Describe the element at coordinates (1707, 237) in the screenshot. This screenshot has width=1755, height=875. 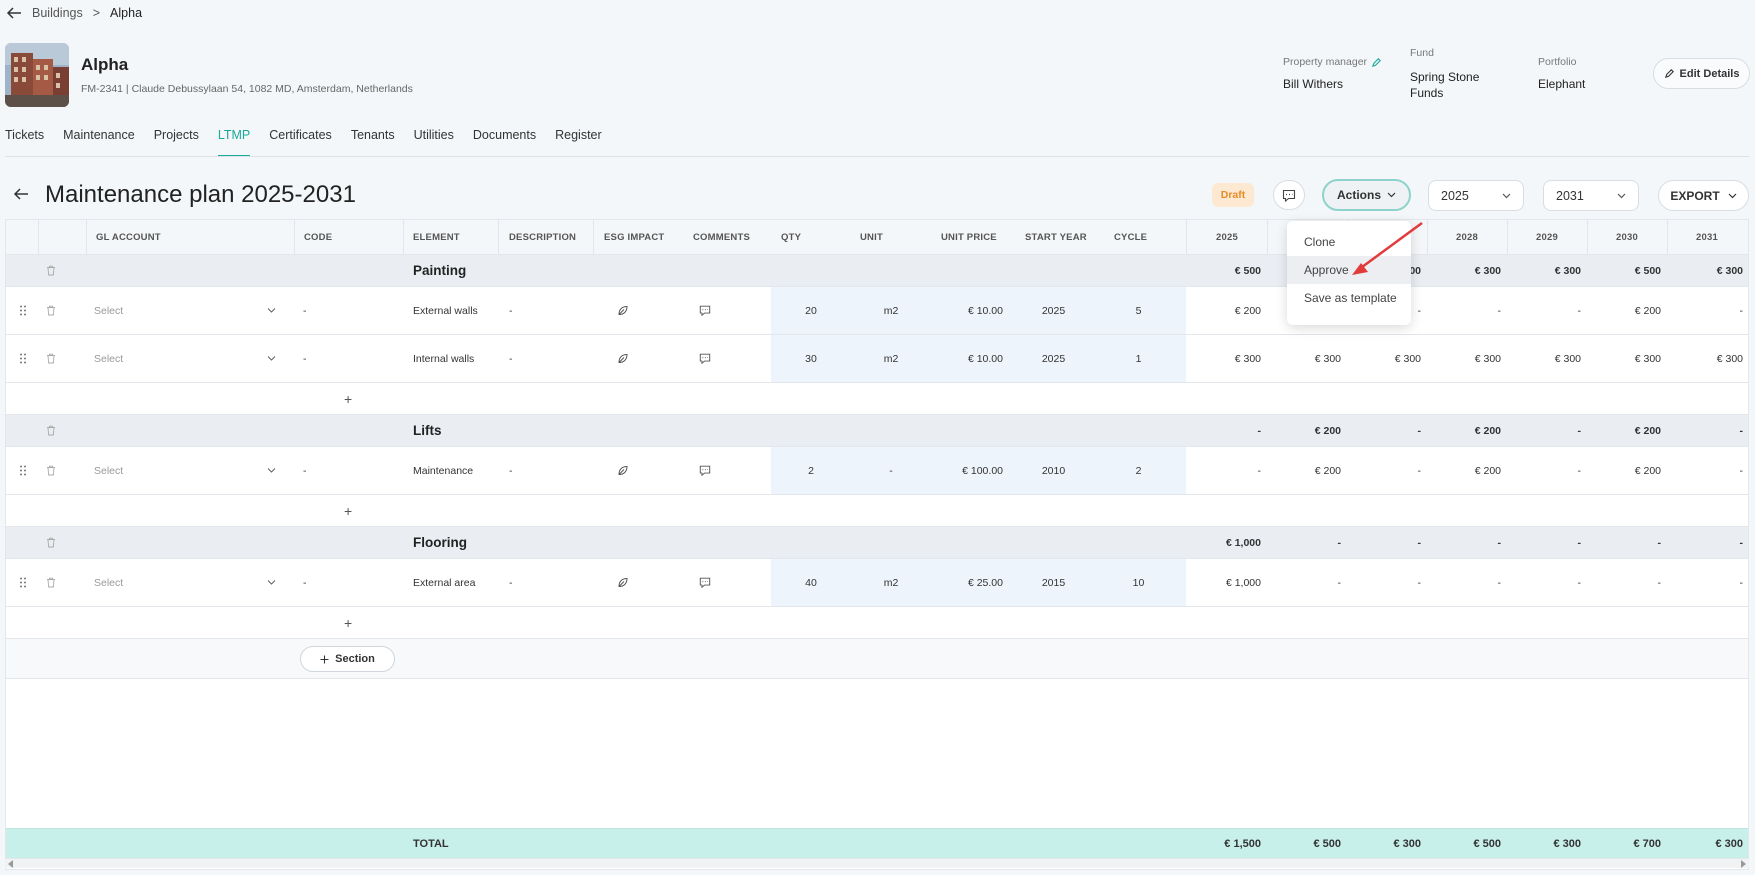
I see `col-year-7: 2031` at that location.